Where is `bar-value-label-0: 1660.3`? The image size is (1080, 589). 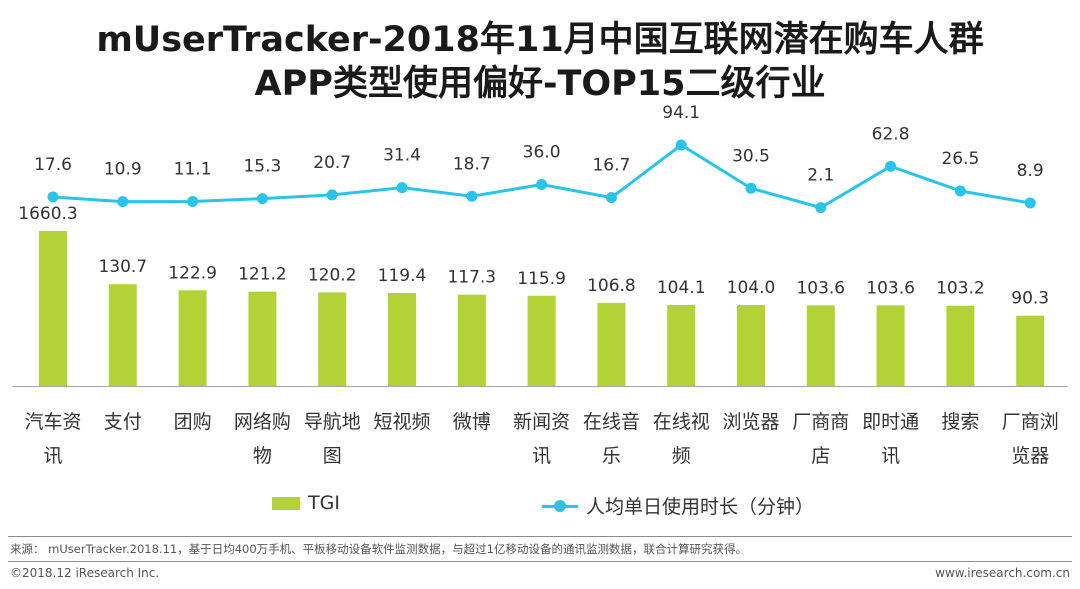 bar-value-label-0: 1660.3 is located at coordinates (47, 214).